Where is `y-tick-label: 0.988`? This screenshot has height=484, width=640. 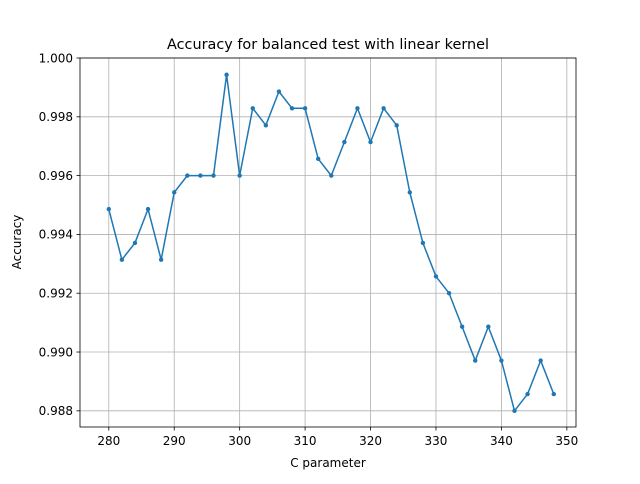 y-tick-label: 0.988 is located at coordinates (56, 411).